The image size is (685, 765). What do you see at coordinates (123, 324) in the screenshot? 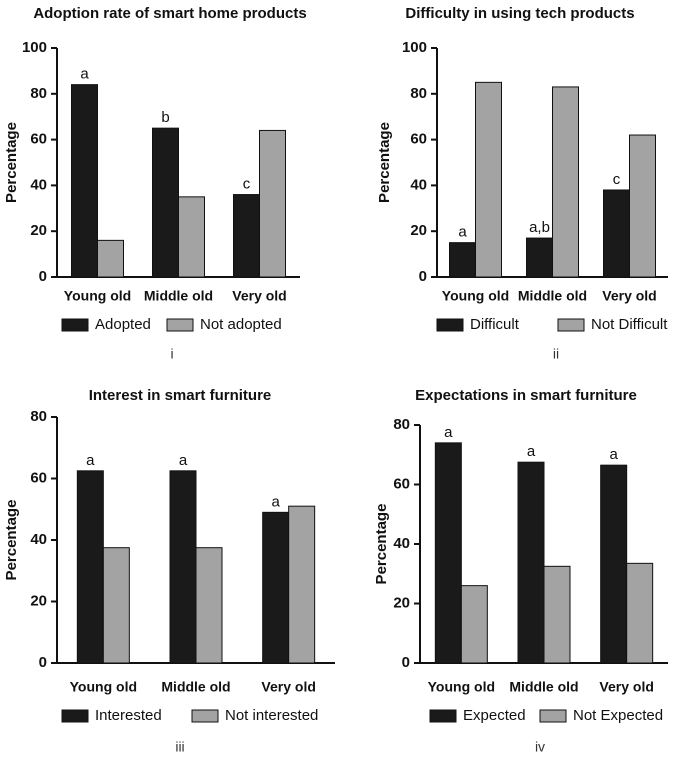
I see `legend-label: Adopted` at bounding box center [123, 324].